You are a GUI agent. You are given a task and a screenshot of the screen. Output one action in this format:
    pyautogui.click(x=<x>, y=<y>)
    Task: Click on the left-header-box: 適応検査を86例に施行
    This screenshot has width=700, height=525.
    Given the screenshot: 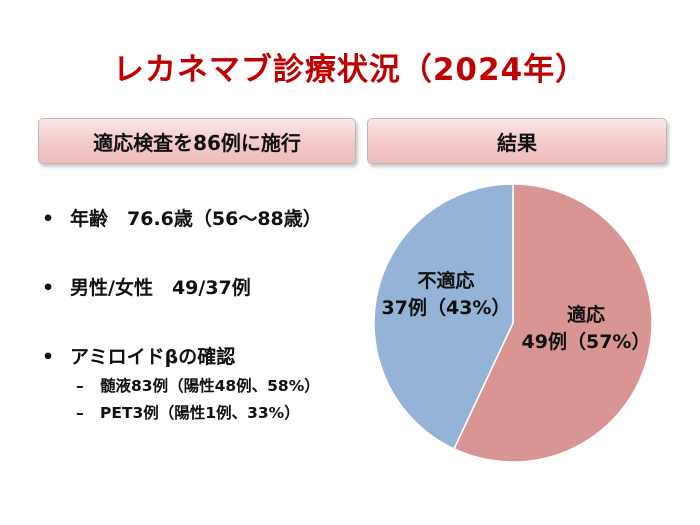 What is the action you would take?
    pyautogui.click(x=197, y=141)
    